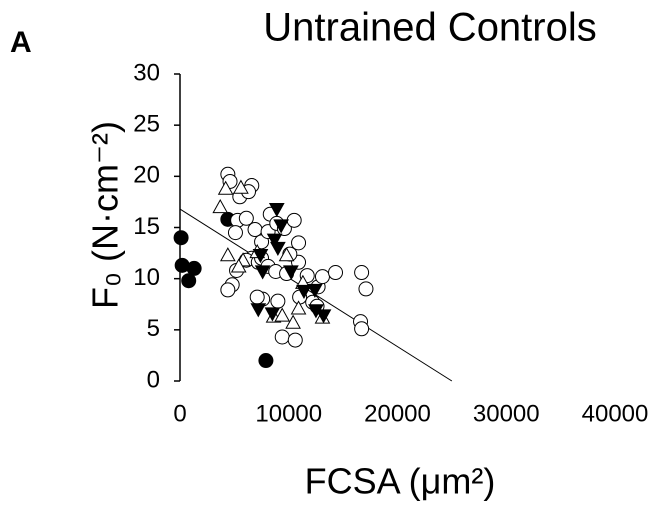 This screenshot has width=665, height=508. I want to click on y-tick-label: 20, so click(146, 175).